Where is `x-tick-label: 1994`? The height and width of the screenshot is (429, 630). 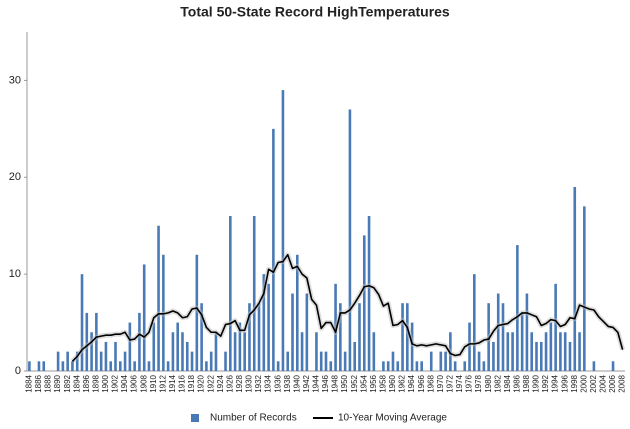 x-tick-label: 1994 is located at coordinates (555, 383).